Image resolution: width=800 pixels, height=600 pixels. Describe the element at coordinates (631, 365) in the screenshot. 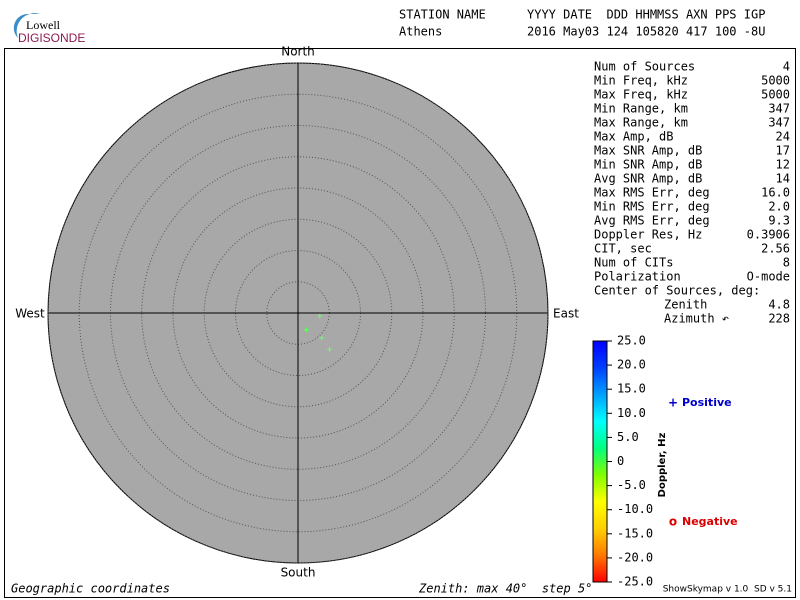

I see `colorbar-tick-label: 20.0` at that location.